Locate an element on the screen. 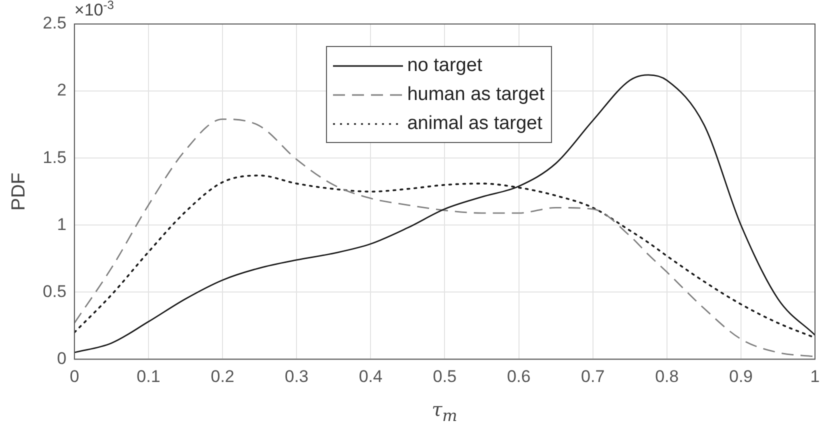  y-tick-label: 2 is located at coordinates (61, 90).